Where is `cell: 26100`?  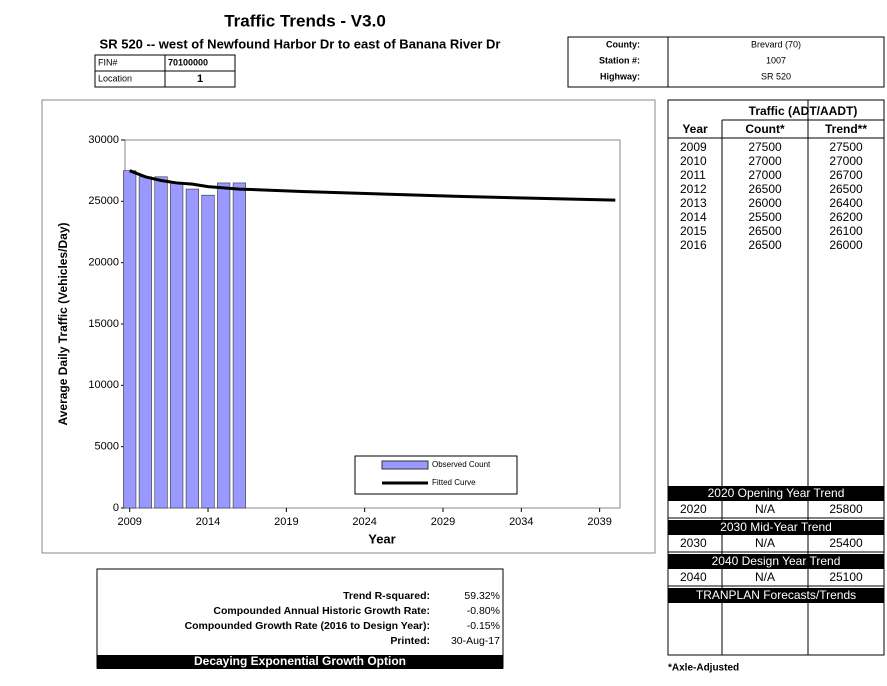
cell: 26100 is located at coordinates (846, 231).